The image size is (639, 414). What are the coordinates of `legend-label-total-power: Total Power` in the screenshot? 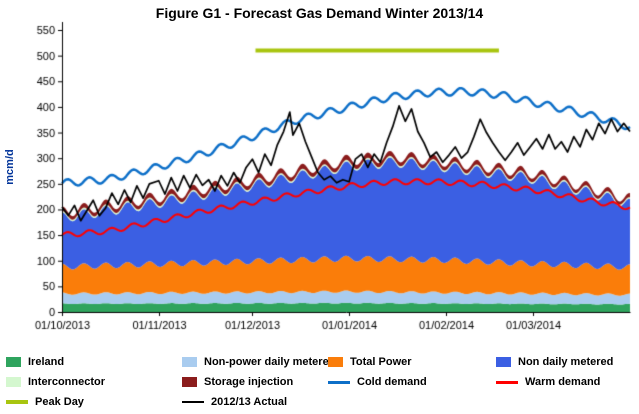 It's located at (381, 362).